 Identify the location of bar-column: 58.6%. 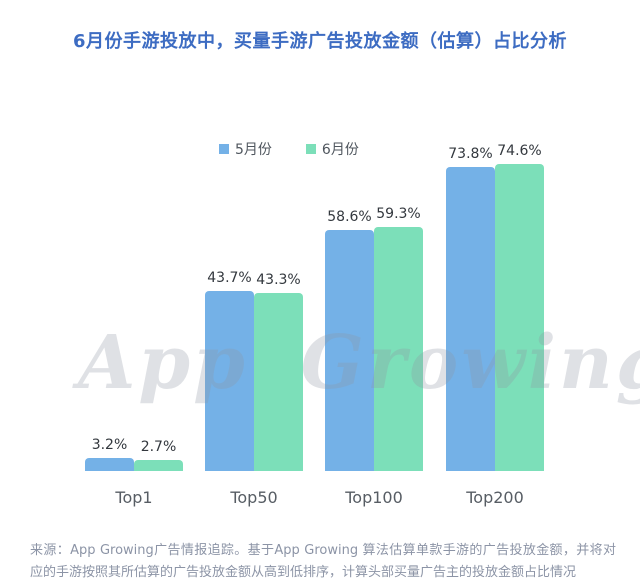
(349, 340).